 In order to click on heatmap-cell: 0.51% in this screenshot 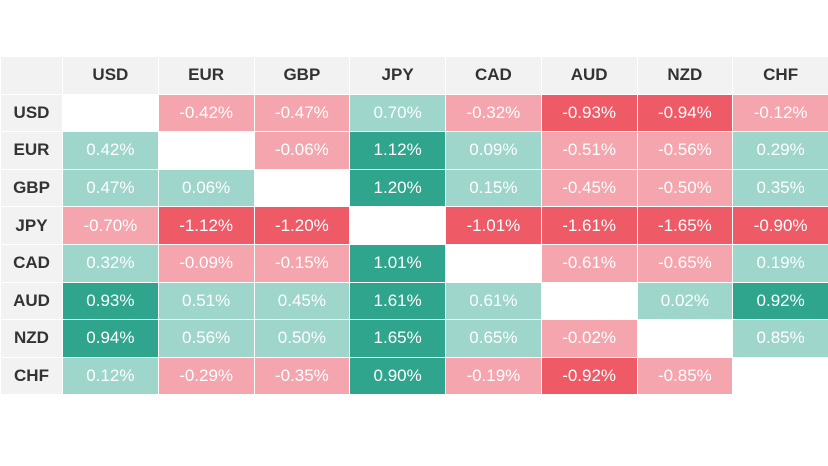, I will do `click(206, 301)`.